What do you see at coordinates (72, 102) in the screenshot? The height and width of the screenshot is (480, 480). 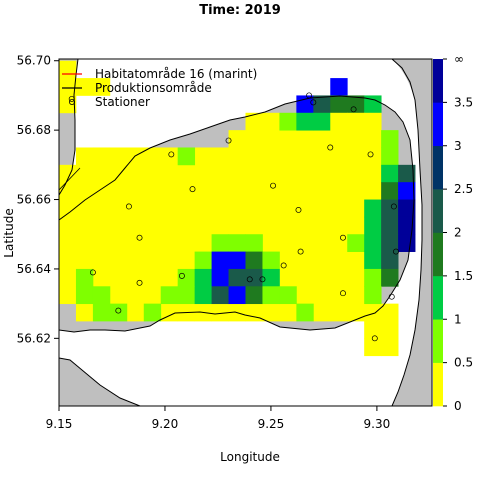 I see `legend-swatch` at bounding box center [72, 102].